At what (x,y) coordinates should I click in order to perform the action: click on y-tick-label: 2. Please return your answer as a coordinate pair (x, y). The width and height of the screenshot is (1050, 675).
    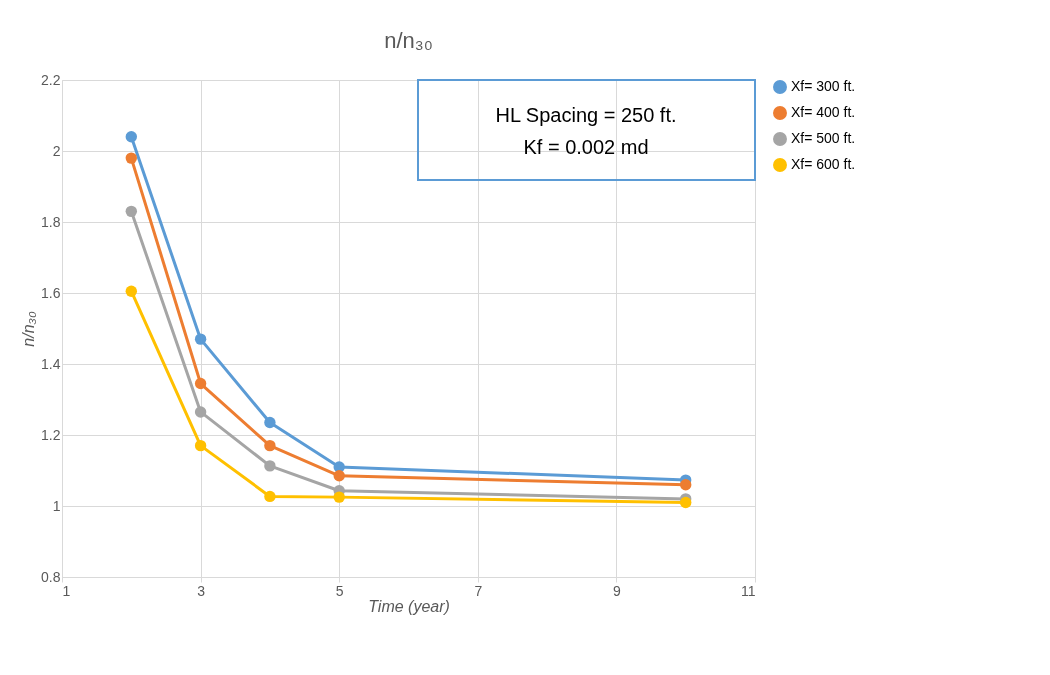
    Looking at the image, I should click on (56, 150).